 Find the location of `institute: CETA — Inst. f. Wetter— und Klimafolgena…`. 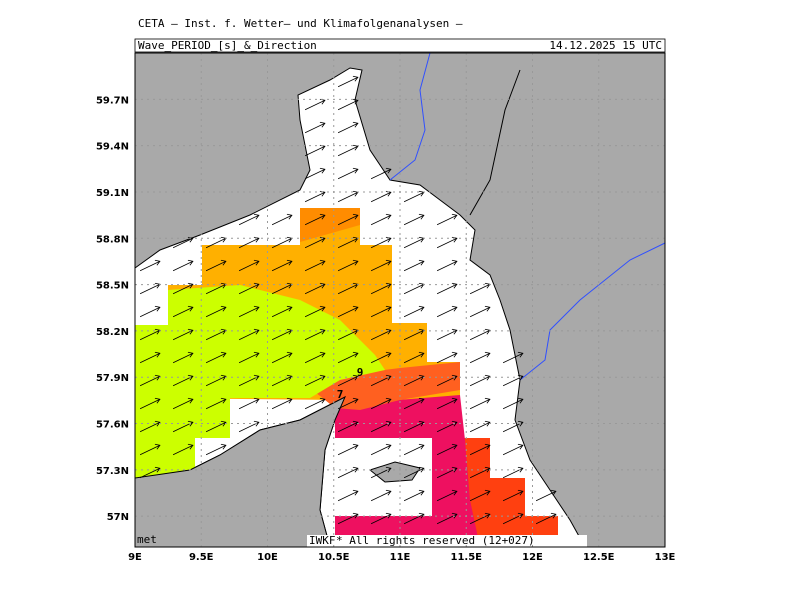

institute: CETA — Inst. f. Wetter— und Klimafolgena… is located at coordinates (300, 23).